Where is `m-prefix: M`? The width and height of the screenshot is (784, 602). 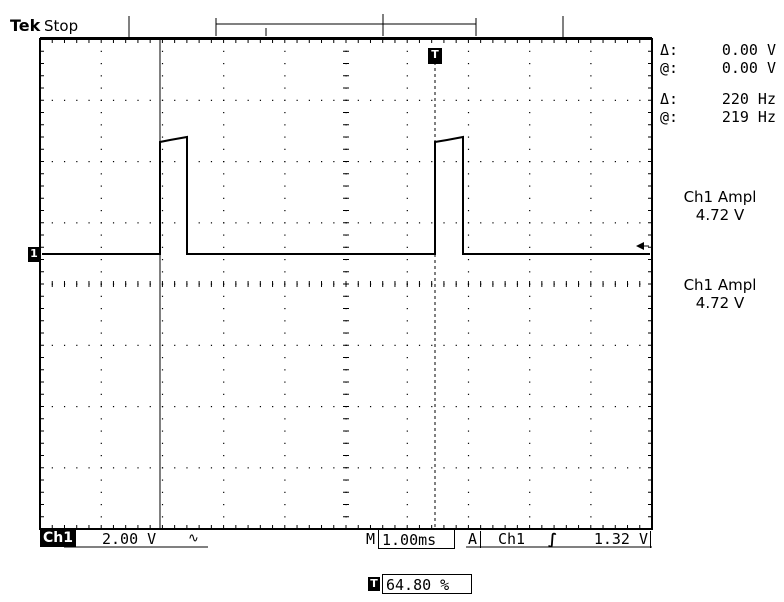 m-prefix: M is located at coordinates (371, 539).